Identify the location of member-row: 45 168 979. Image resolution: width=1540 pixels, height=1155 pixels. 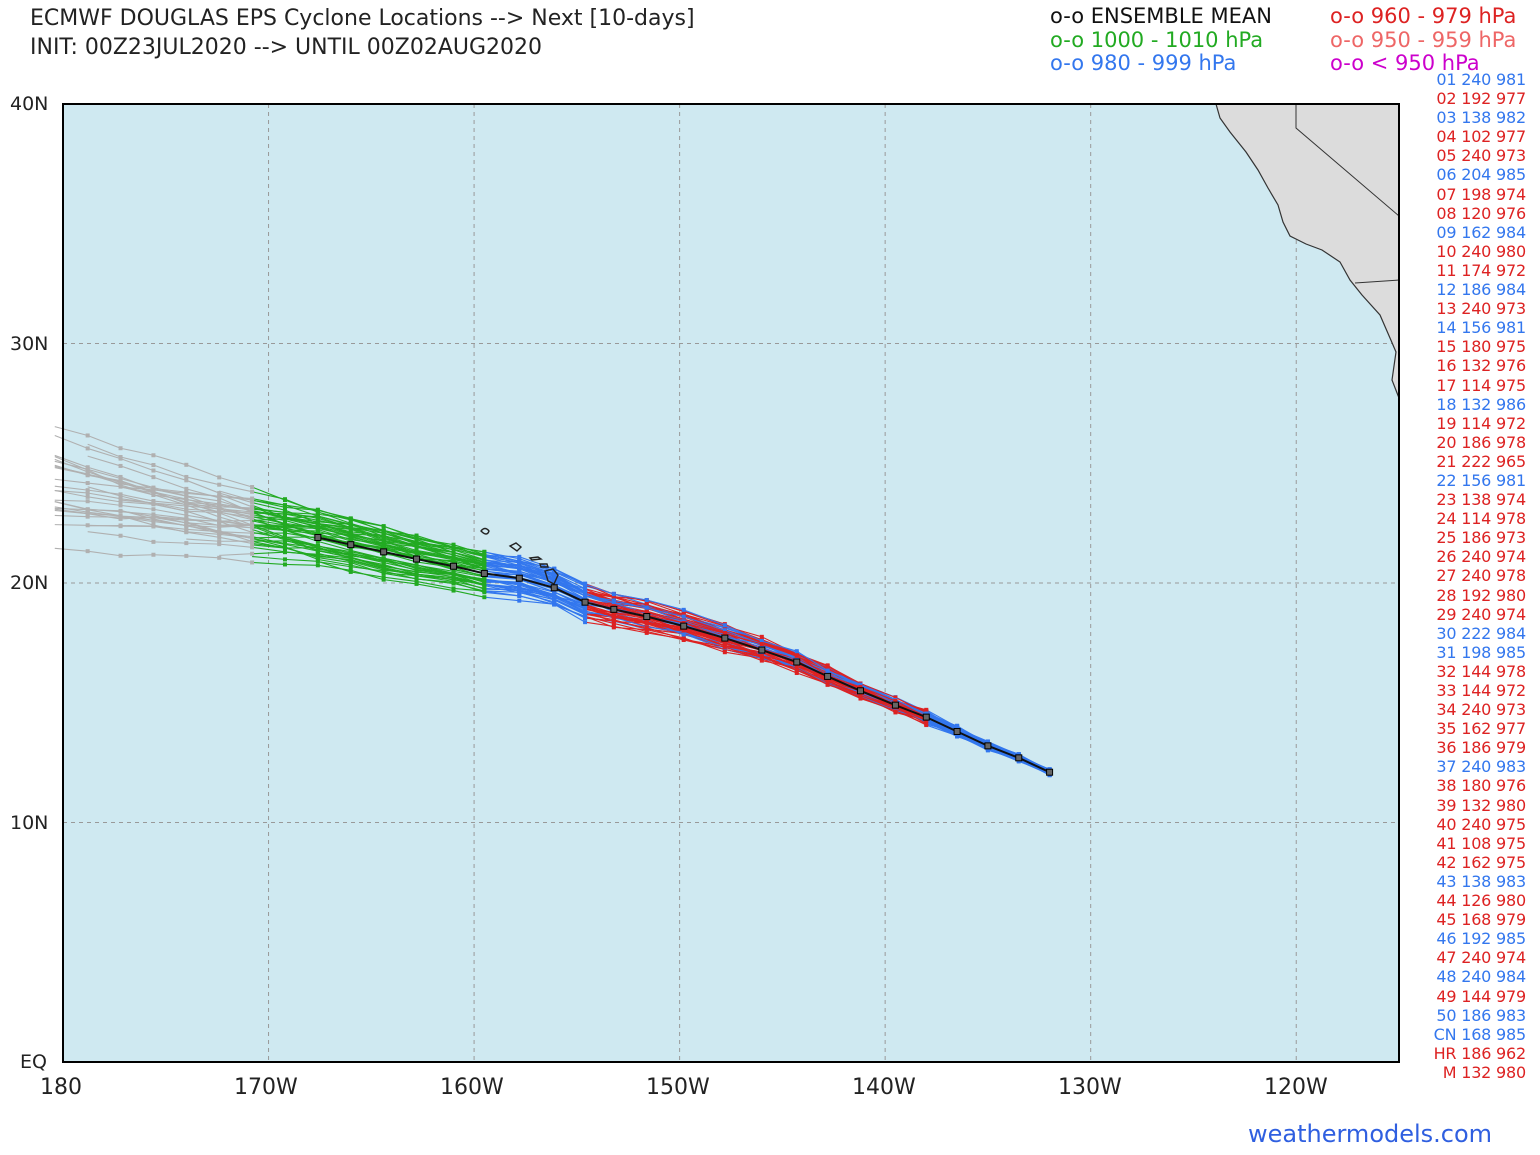
(1481, 920).